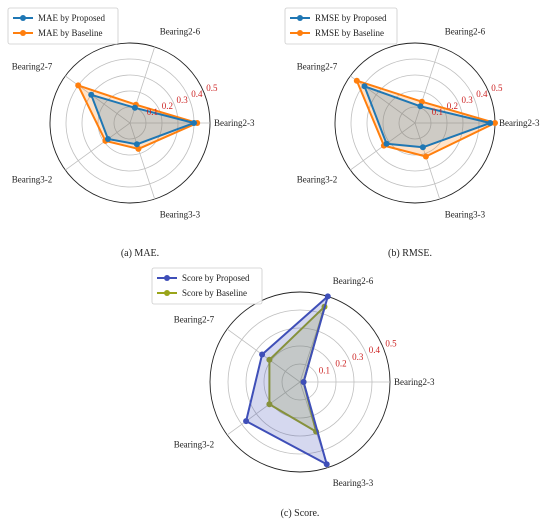 This screenshot has height=524, width=550. I want to click on legend: Score by Proposed Score by Baseline, so click(207, 286).